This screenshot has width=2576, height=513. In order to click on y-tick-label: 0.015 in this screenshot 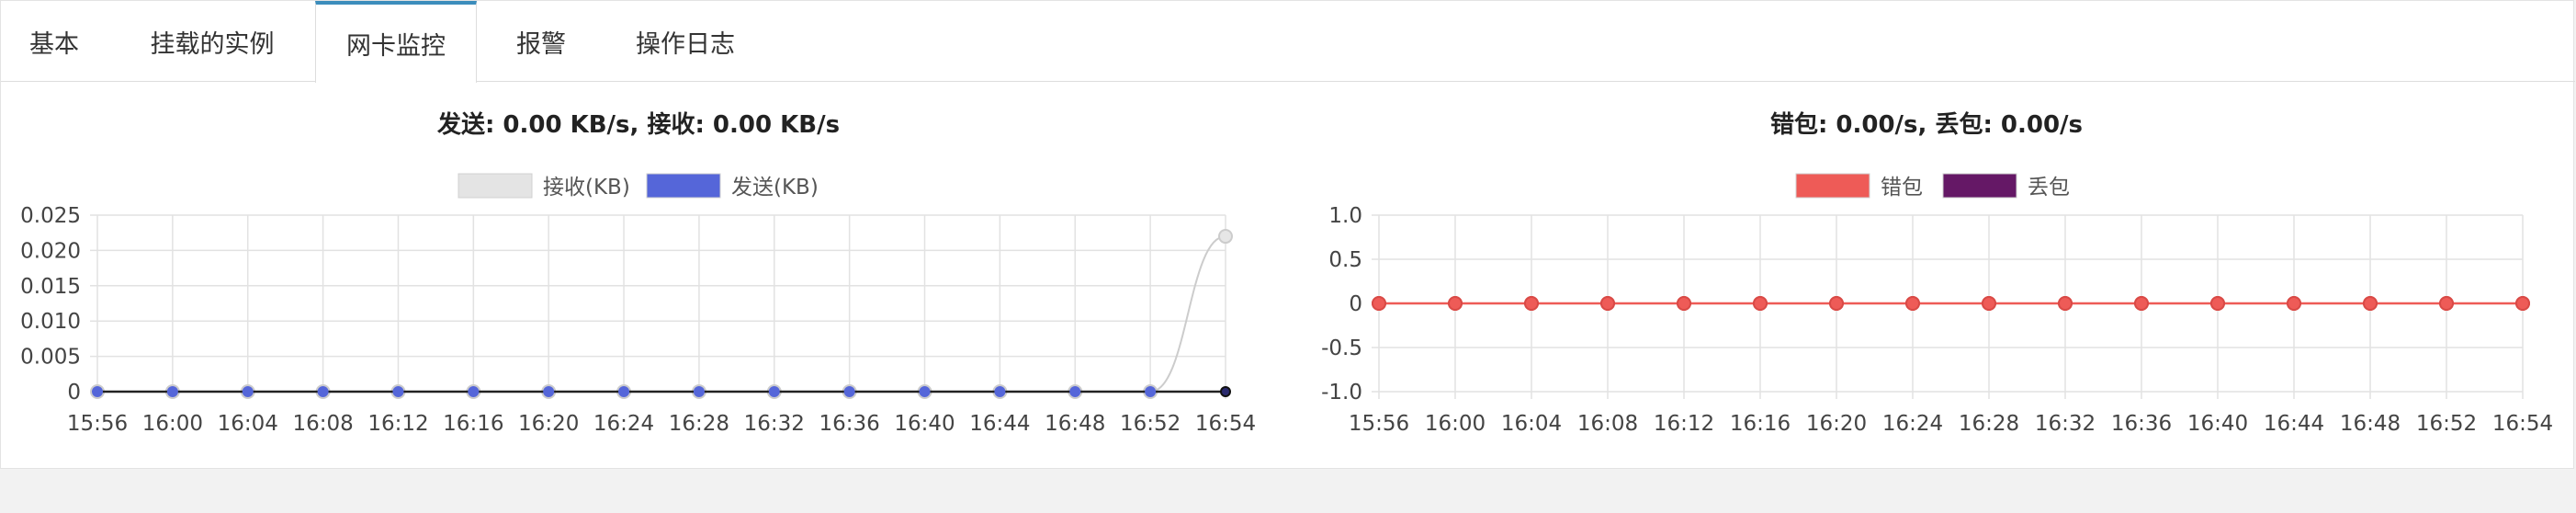, I will do `click(50, 287)`.